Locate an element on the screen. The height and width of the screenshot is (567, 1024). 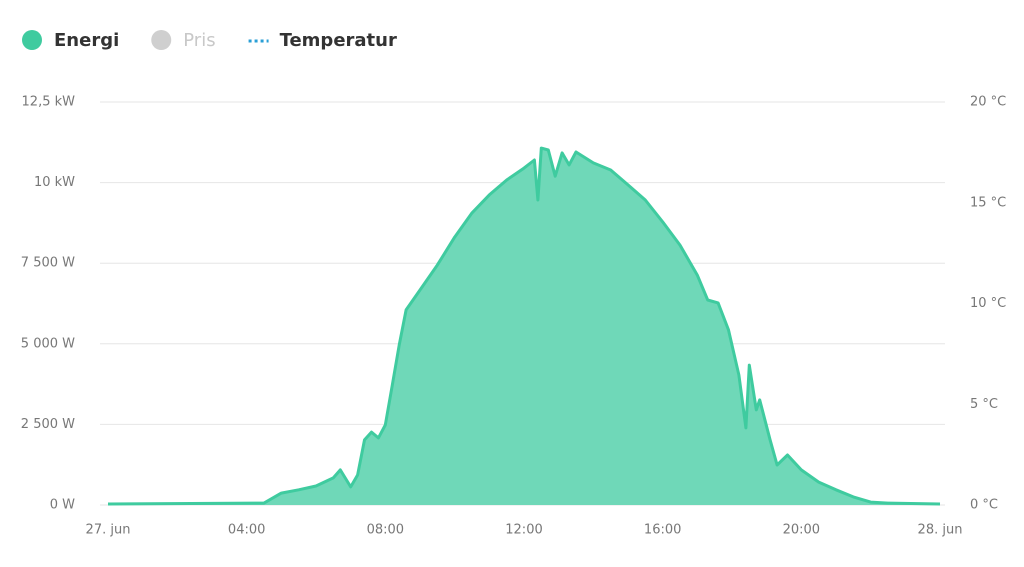
y-tick-label: 5 000 W is located at coordinates (48, 343).